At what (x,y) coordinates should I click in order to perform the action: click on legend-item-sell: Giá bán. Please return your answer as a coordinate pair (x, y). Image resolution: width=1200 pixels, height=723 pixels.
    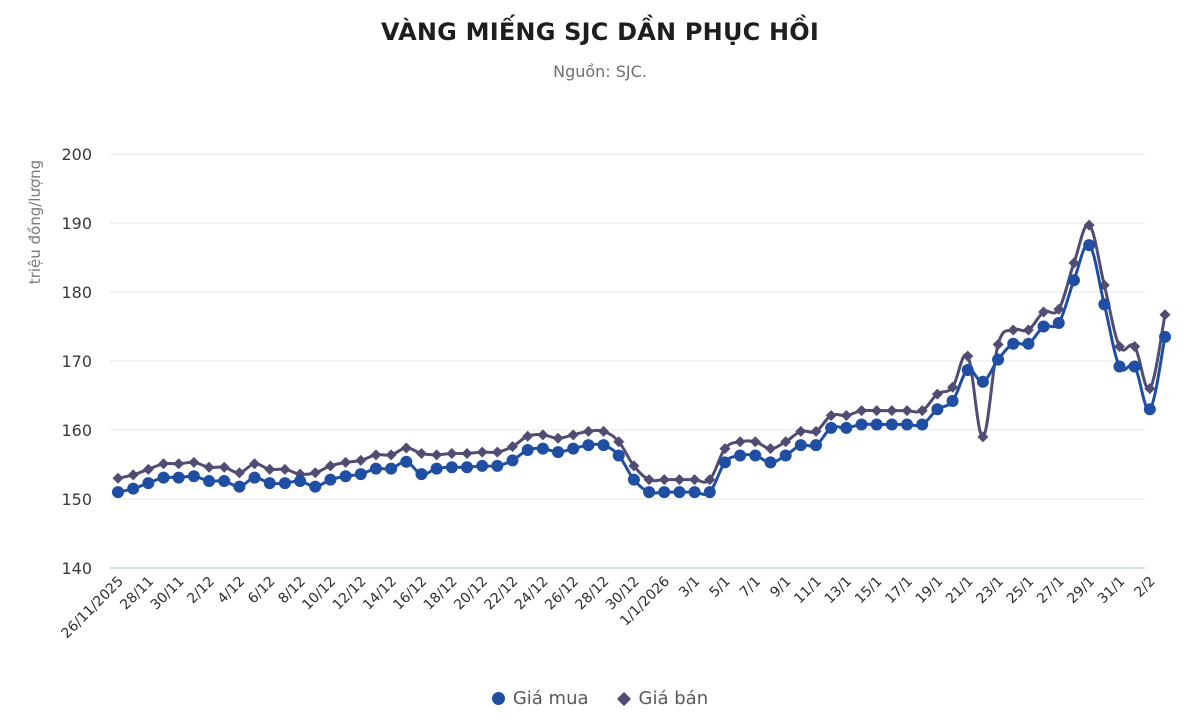
    Looking at the image, I should click on (662, 698).